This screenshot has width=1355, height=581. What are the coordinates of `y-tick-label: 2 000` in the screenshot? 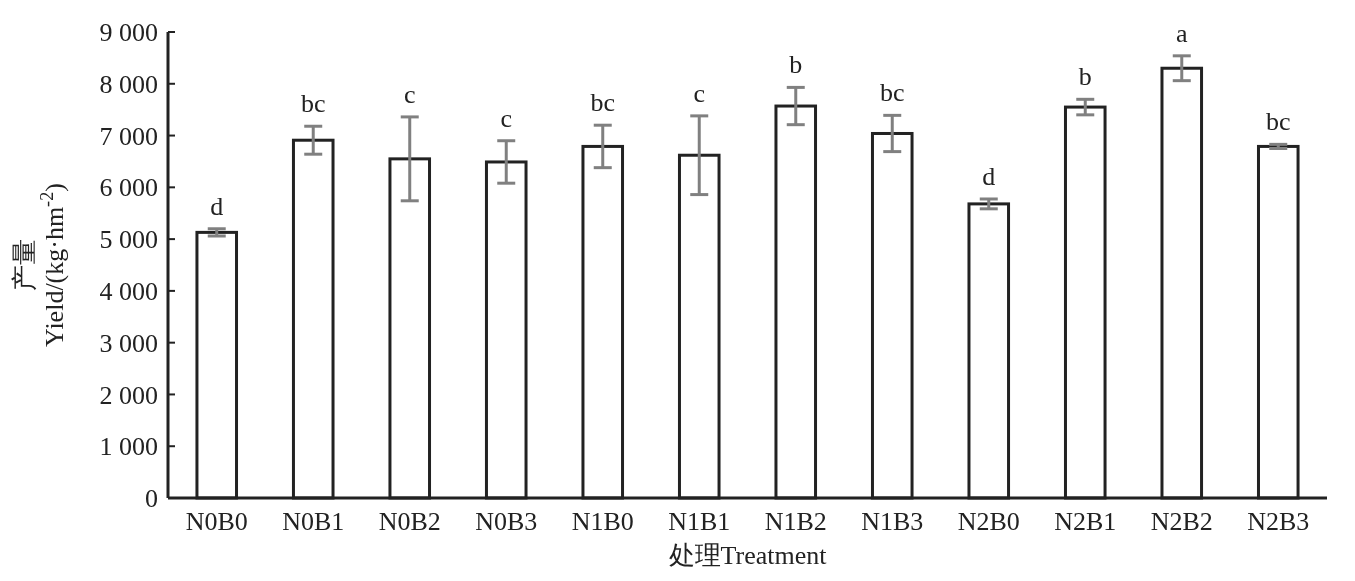 It's located at (128, 395).